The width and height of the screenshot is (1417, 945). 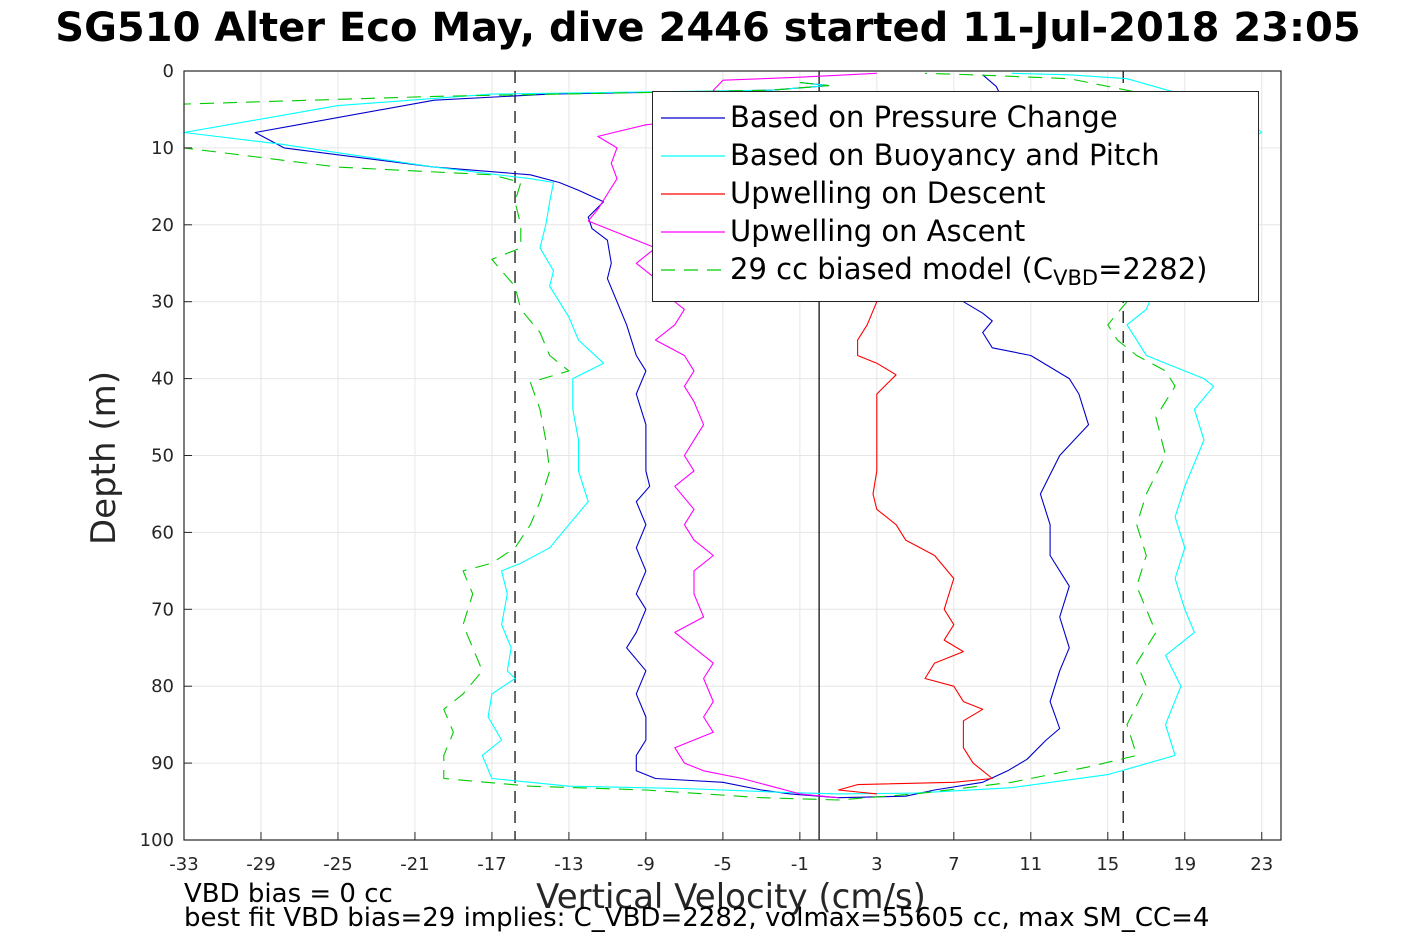 What do you see at coordinates (288, 894) in the screenshot?
I see `vbd-bias-note: VBD bias = 0 cc` at bounding box center [288, 894].